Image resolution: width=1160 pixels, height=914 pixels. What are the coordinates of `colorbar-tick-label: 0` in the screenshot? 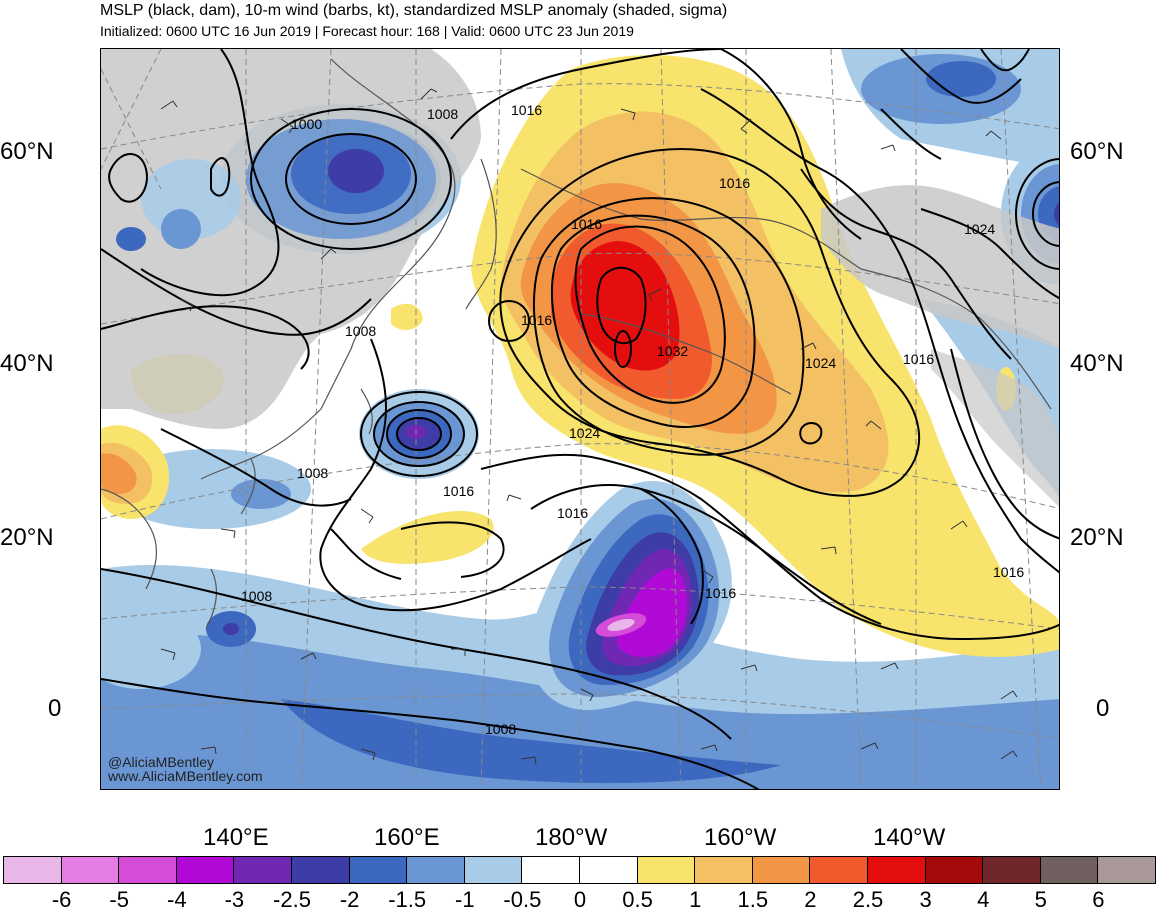 It's located at (580, 899).